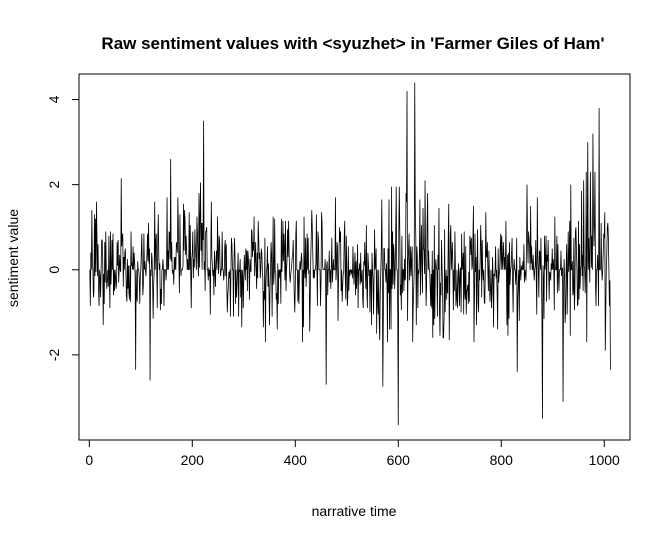 The image size is (671, 540). I want to click on x-tick-label: 600, so click(399, 460).